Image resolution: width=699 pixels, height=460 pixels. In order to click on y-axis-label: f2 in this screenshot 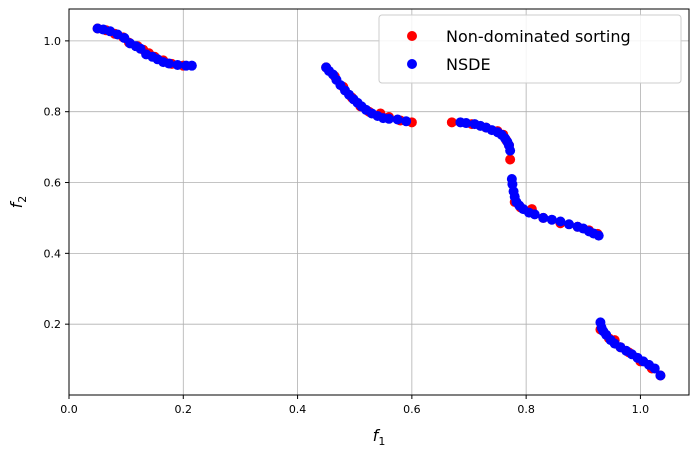, I will do `click(18, 202)`.